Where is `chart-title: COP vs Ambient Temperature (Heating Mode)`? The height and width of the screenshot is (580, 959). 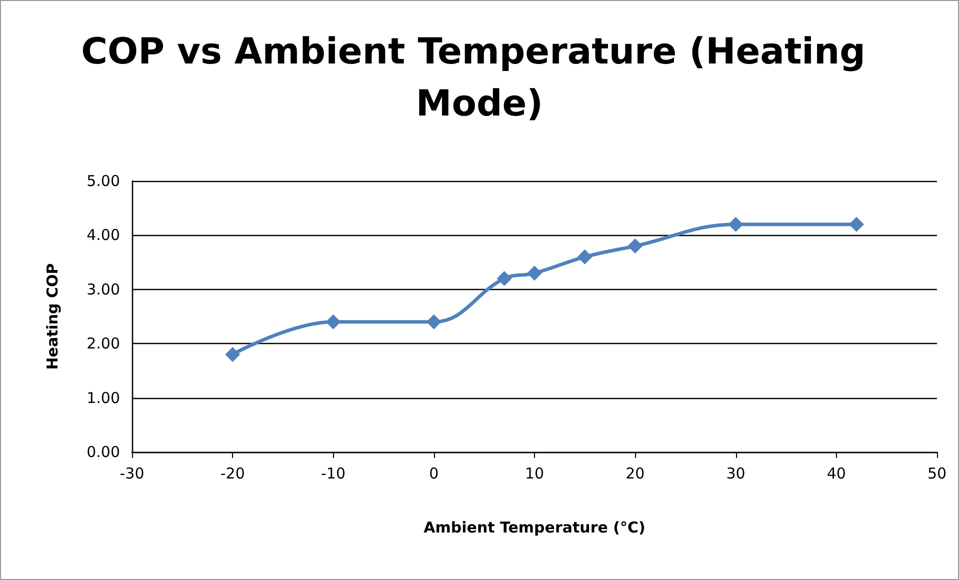
chart-title: COP vs Ambient Temperature (Heating Mode) is located at coordinates (479, 78).